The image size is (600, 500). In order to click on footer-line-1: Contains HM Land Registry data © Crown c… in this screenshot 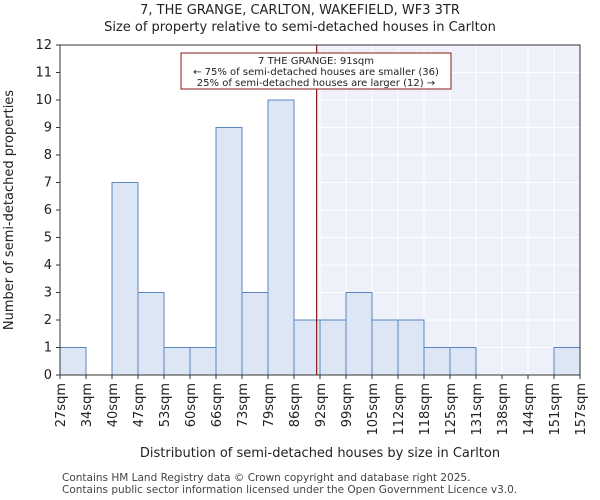, I will do `click(266, 478)`.